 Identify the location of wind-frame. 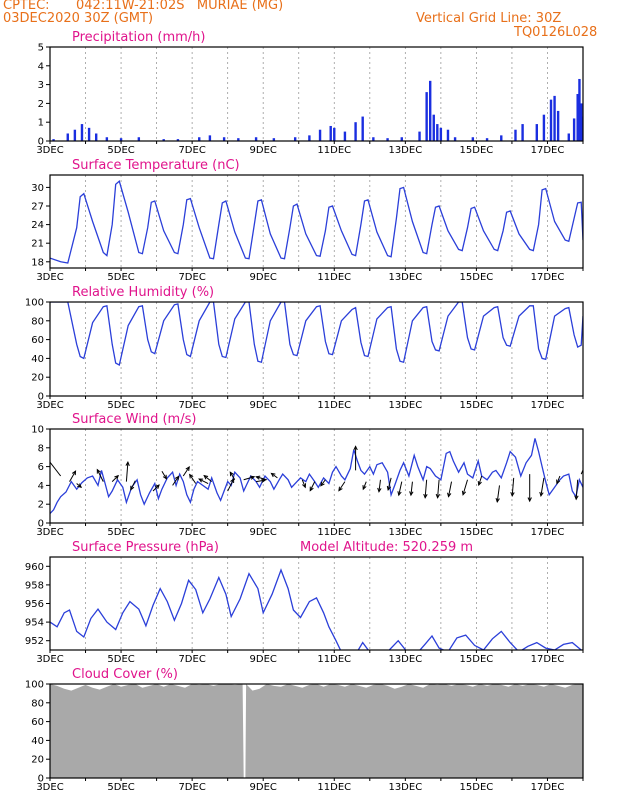
(316, 476).